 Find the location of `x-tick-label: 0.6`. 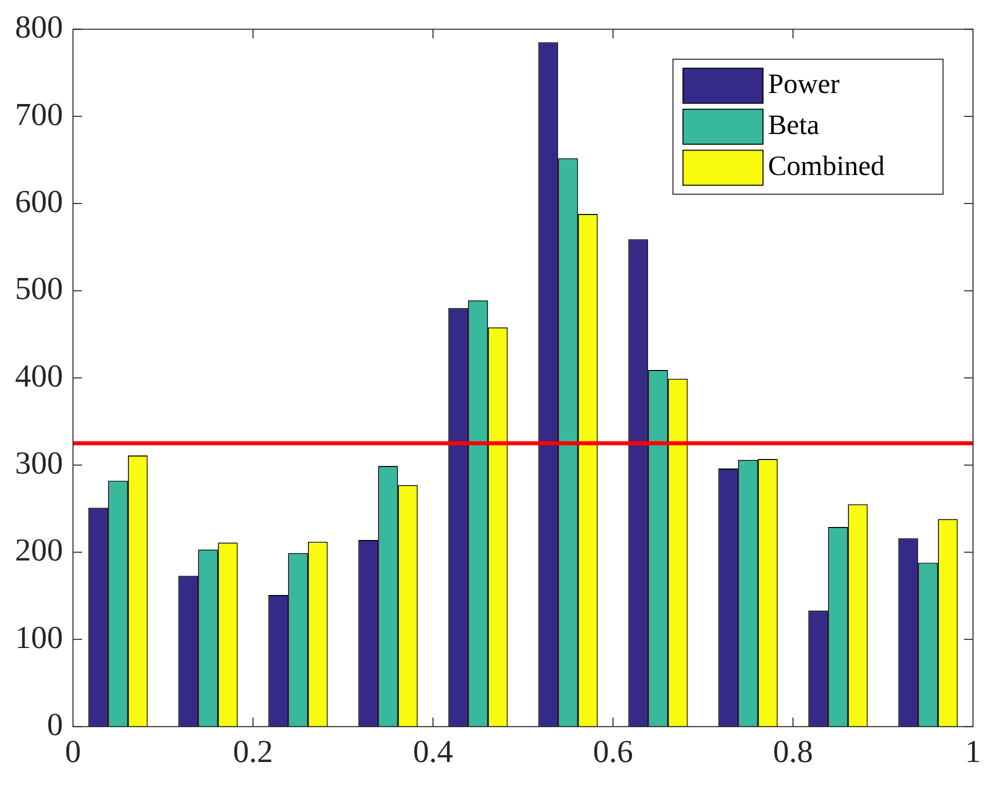

x-tick-label: 0.6 is located at coordinates (613, 751).